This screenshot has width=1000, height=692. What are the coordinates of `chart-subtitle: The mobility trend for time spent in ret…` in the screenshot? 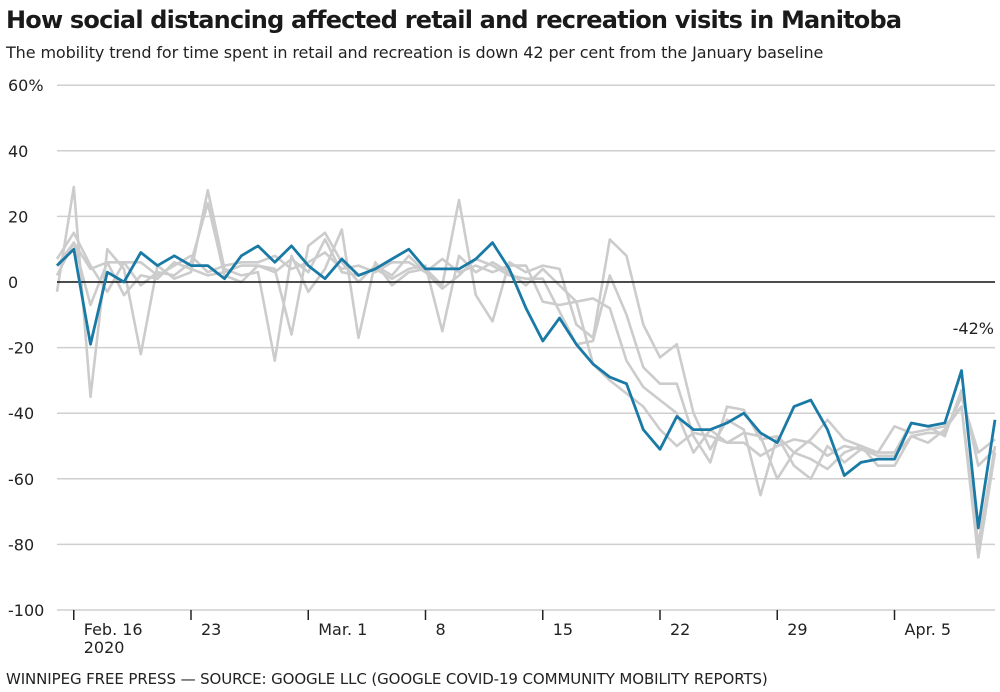 It's located at (415, 52).